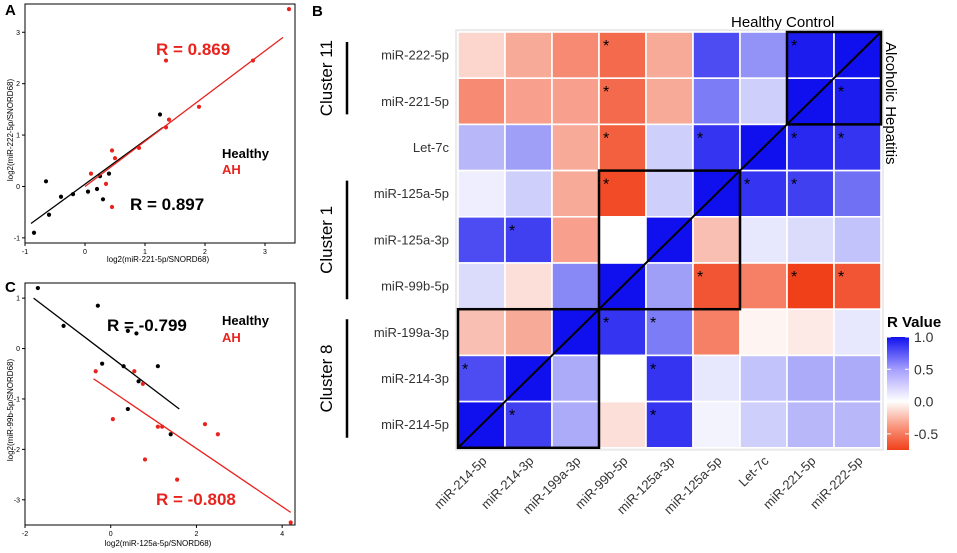 The height and width of the screenshot is (553, 957). Describe the element at coordinates (411, 193) in the screenshot. I see `heatmap-row-label: miR-125a-5p` at that location.